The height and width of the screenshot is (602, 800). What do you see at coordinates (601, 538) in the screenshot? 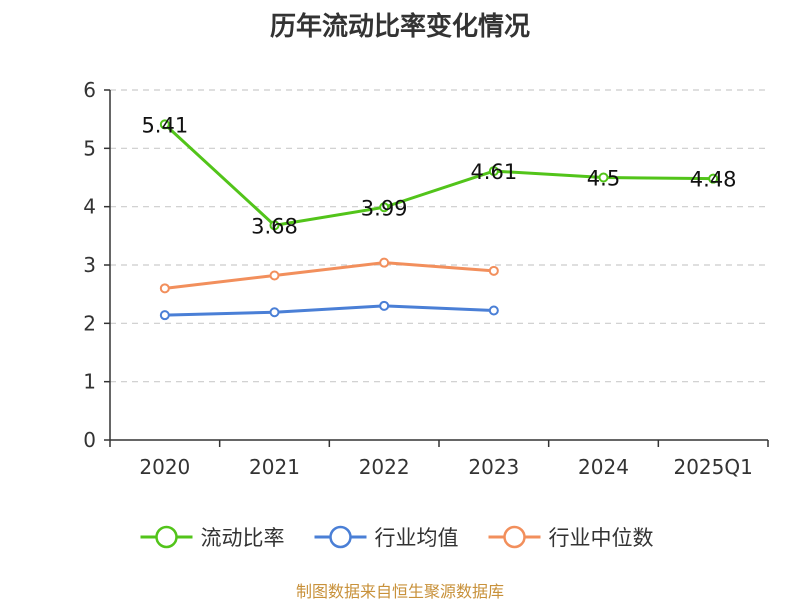
I see `legend-label: 行业中位数` at bounding box center [601, 538].